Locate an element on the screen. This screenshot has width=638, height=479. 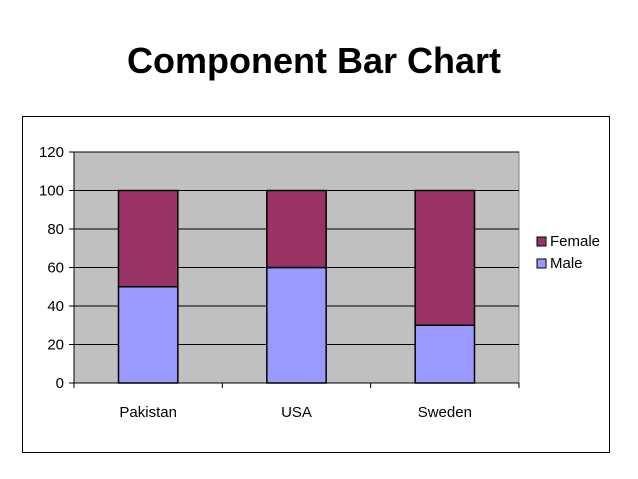
y-tick-label: 40 is located at coordinates (55, 306).